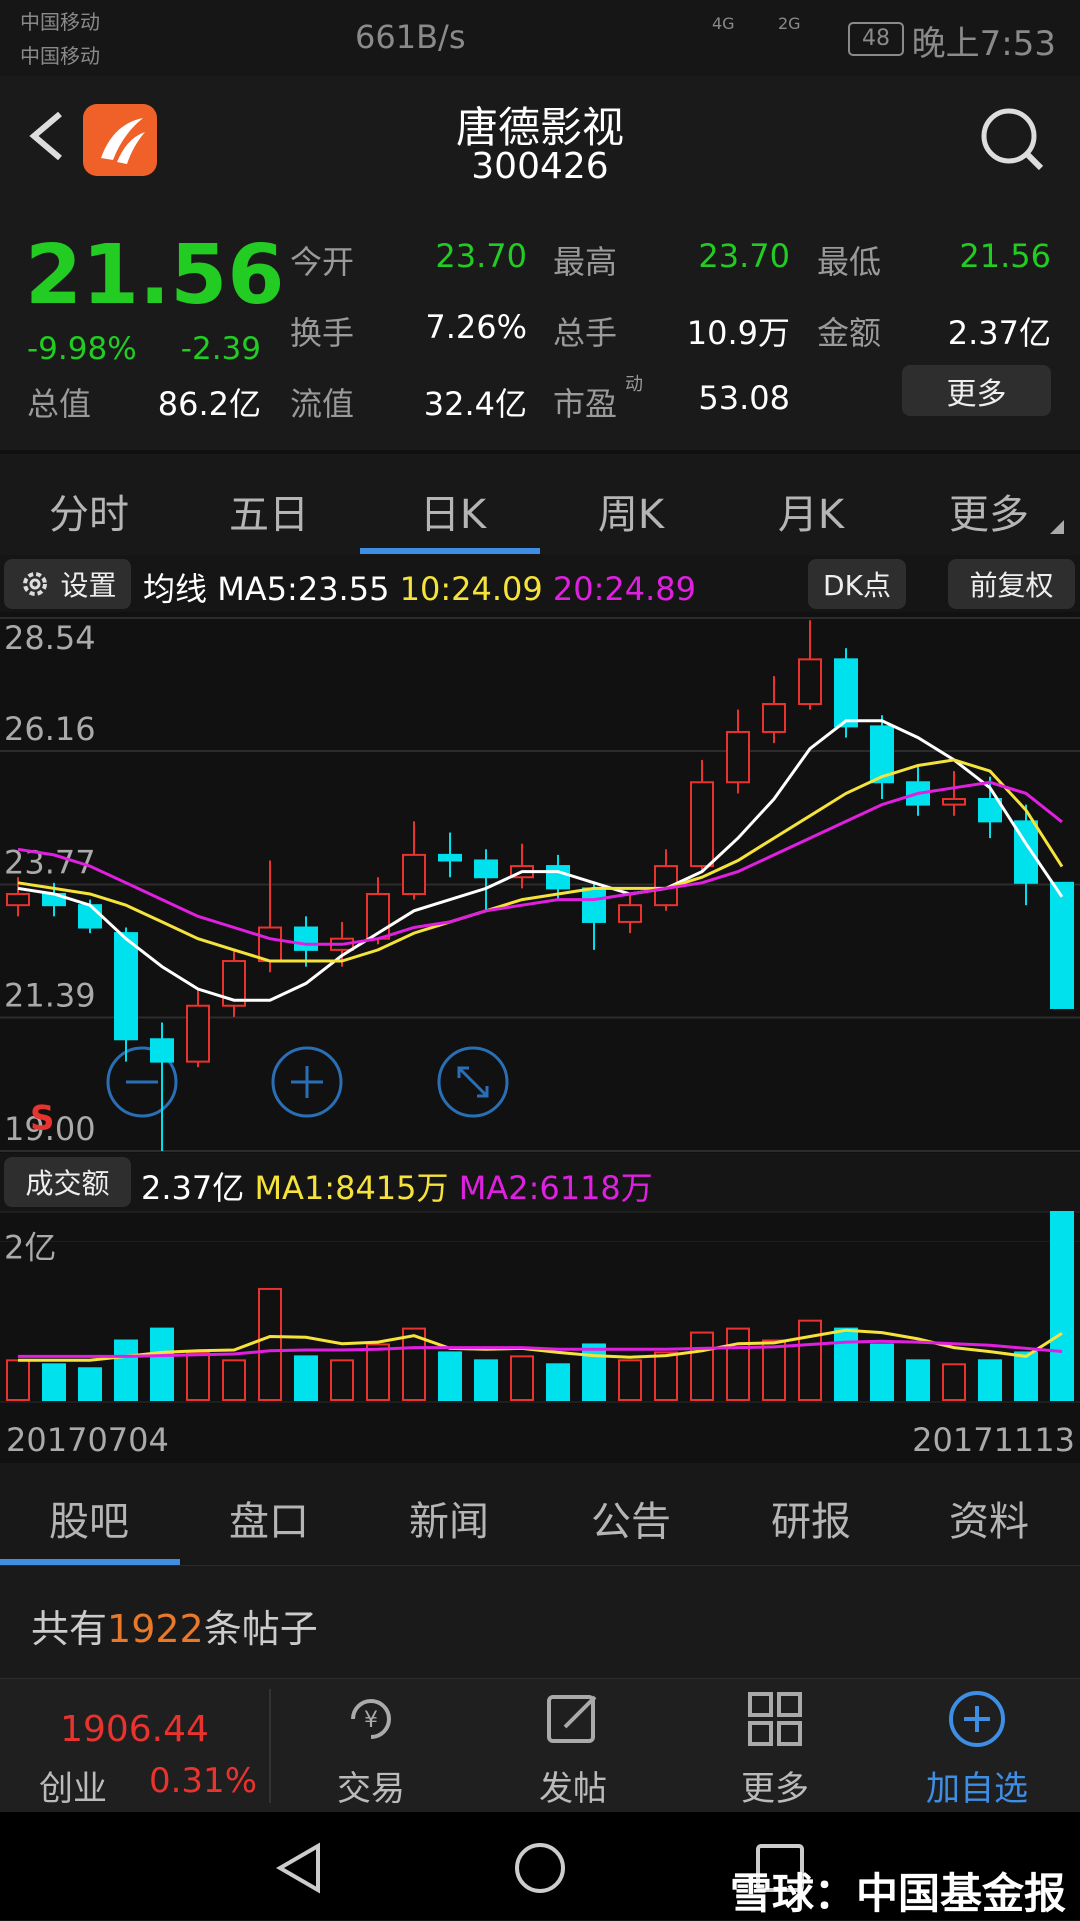  Describe the element at coordinates (780, 1868) in the screenshot. I see `nav-recent` at that location.